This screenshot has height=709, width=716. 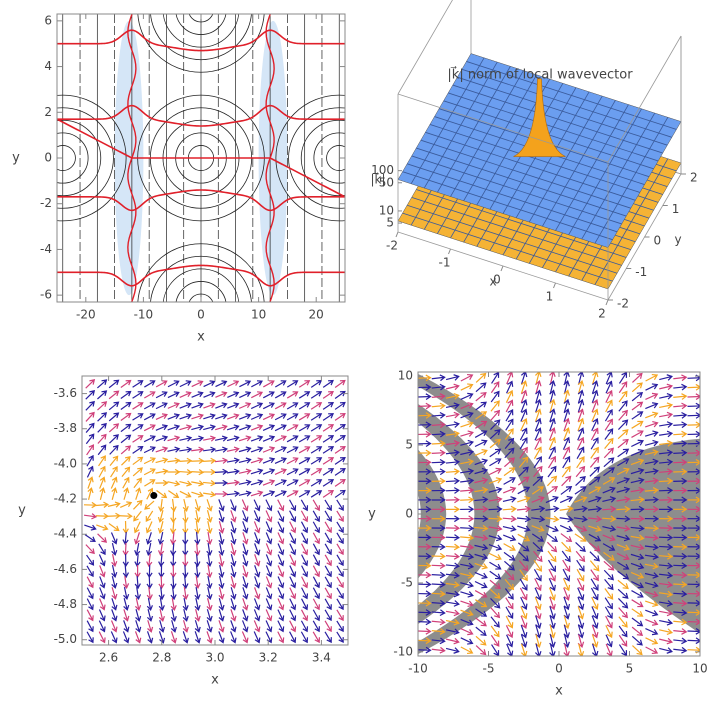 I want to click on y-tick-label: -4.4, so click(x=65, y=534).